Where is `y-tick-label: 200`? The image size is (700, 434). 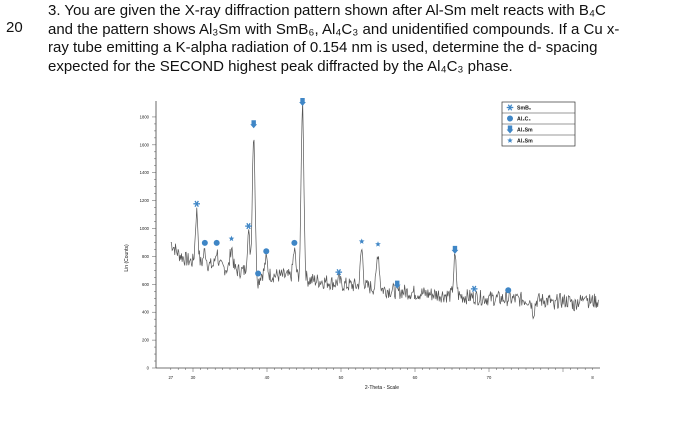 y-tick-label: 200 is located at coordinates (146, 340).